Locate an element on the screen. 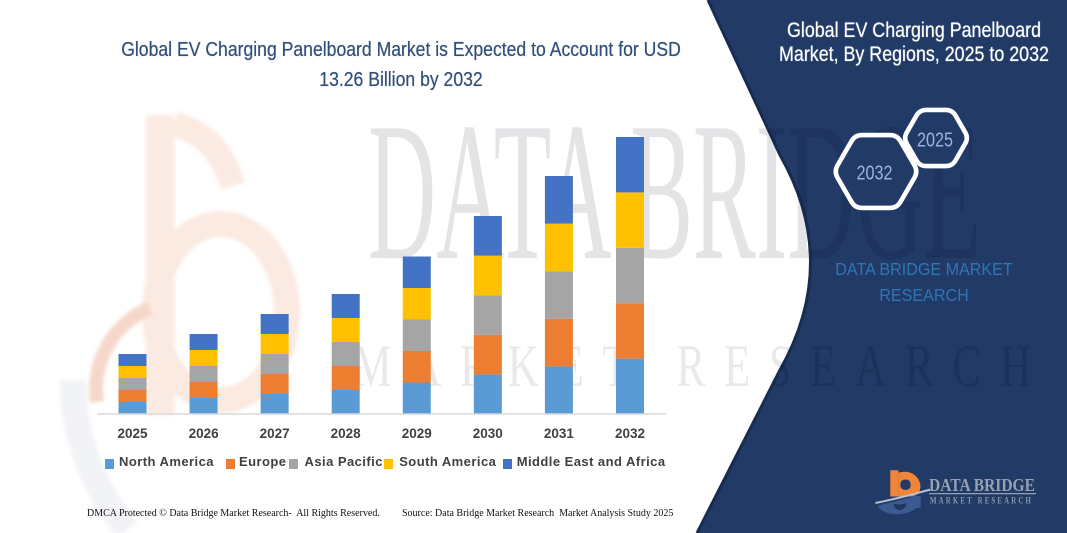  svg-text: 2025 is located at coordinates (935, 141).